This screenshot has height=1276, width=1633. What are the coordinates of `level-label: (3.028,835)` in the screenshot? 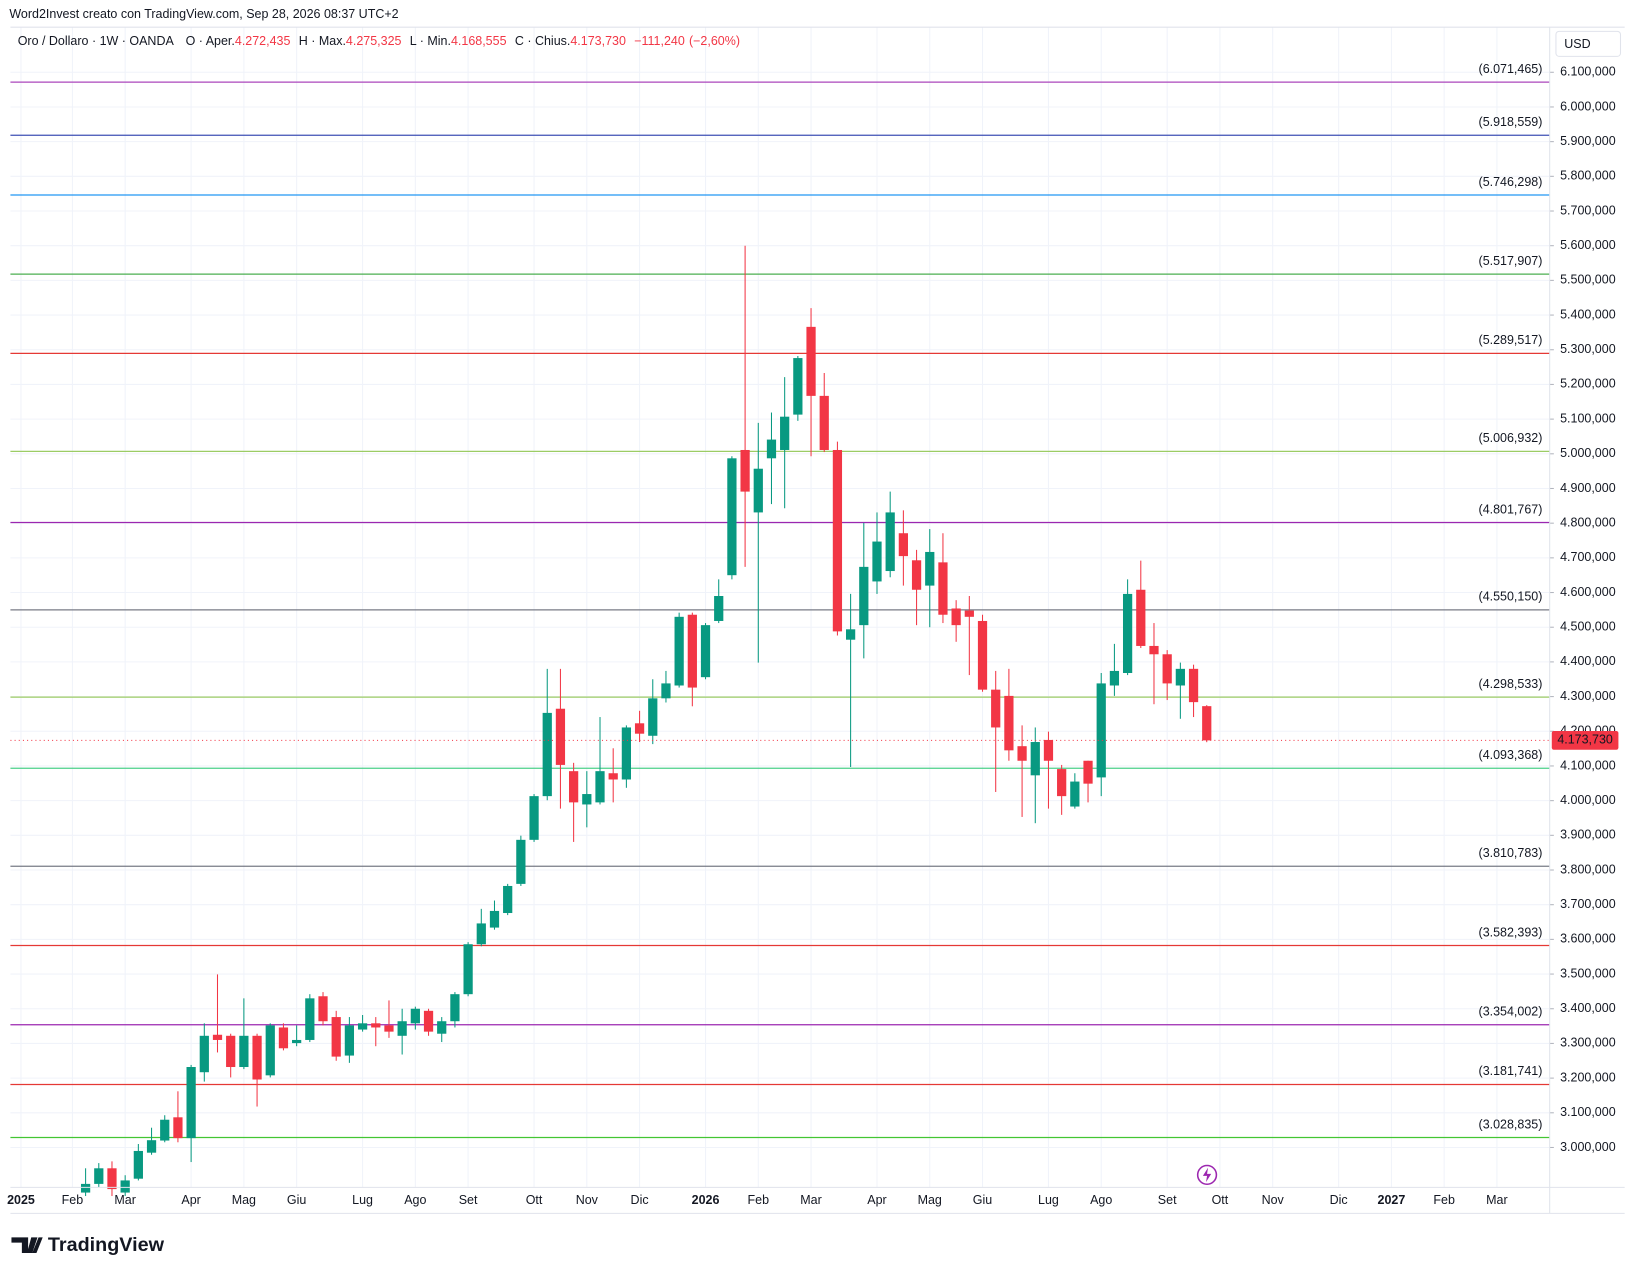 It's located at (1511, 1124).